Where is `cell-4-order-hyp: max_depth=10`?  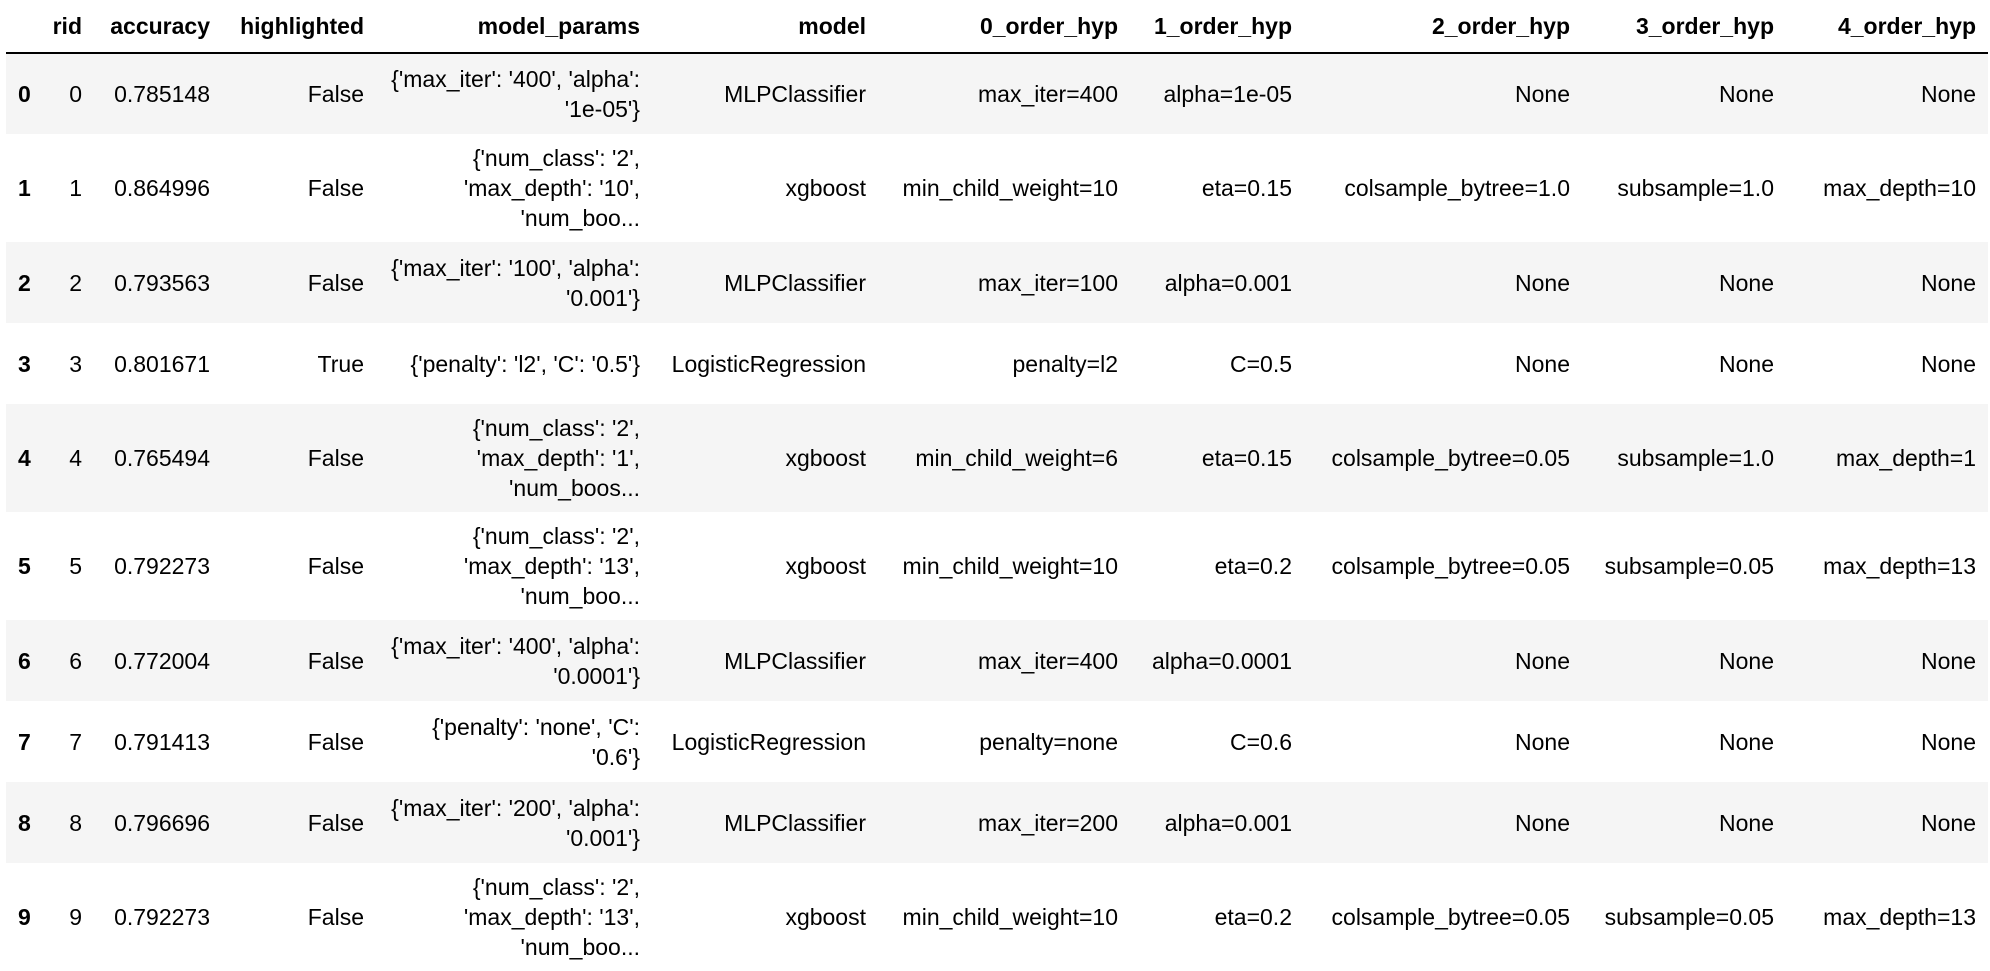 cell-4-order-hyp: max_depth=10 is located at coordinates (1899, 188).